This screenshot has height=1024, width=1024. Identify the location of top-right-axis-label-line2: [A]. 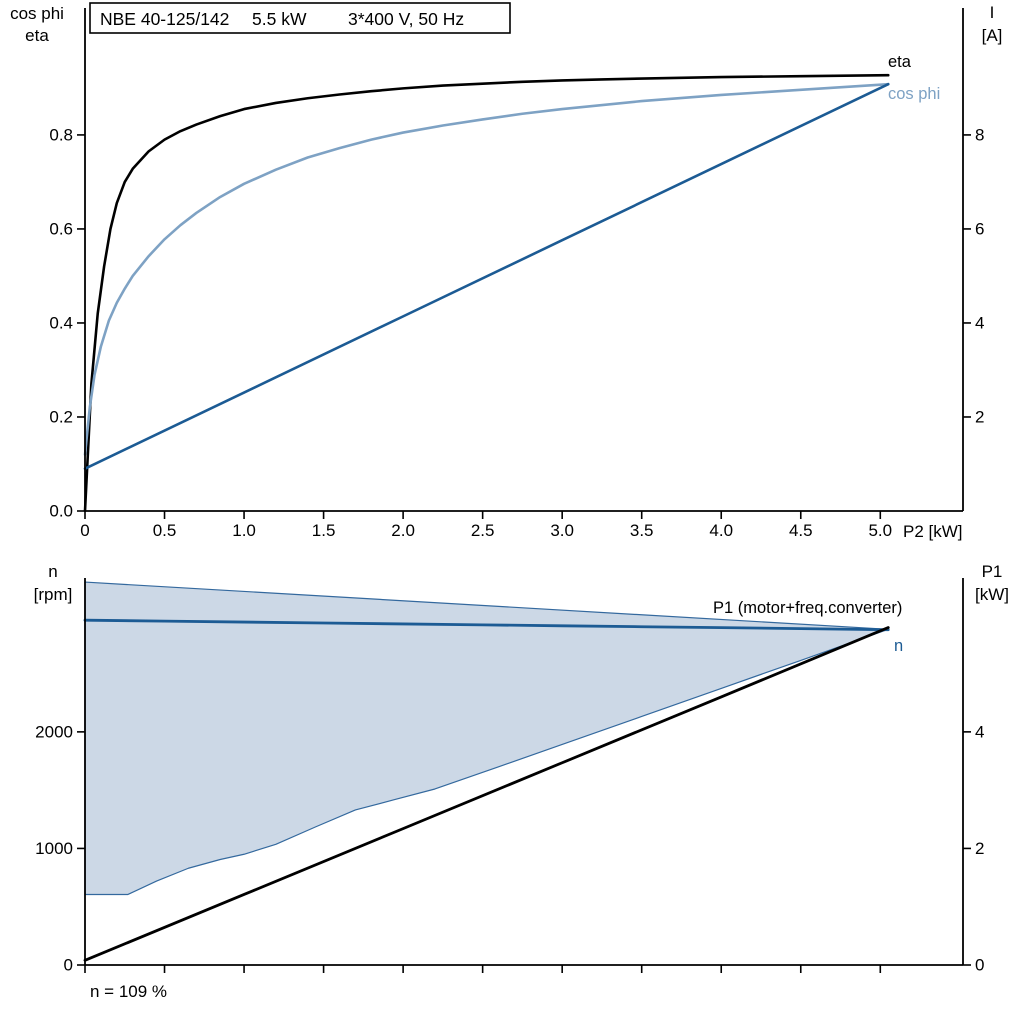
(992, 35).